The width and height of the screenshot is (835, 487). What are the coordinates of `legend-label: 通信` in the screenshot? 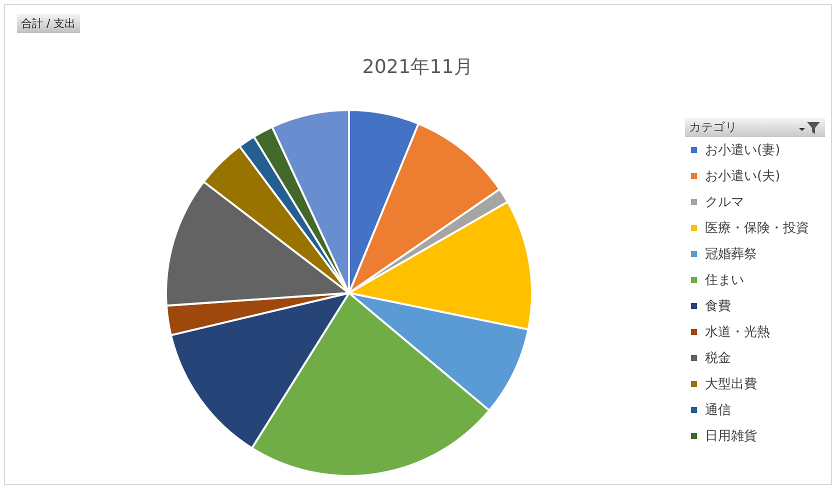 It's located at (718, 410).